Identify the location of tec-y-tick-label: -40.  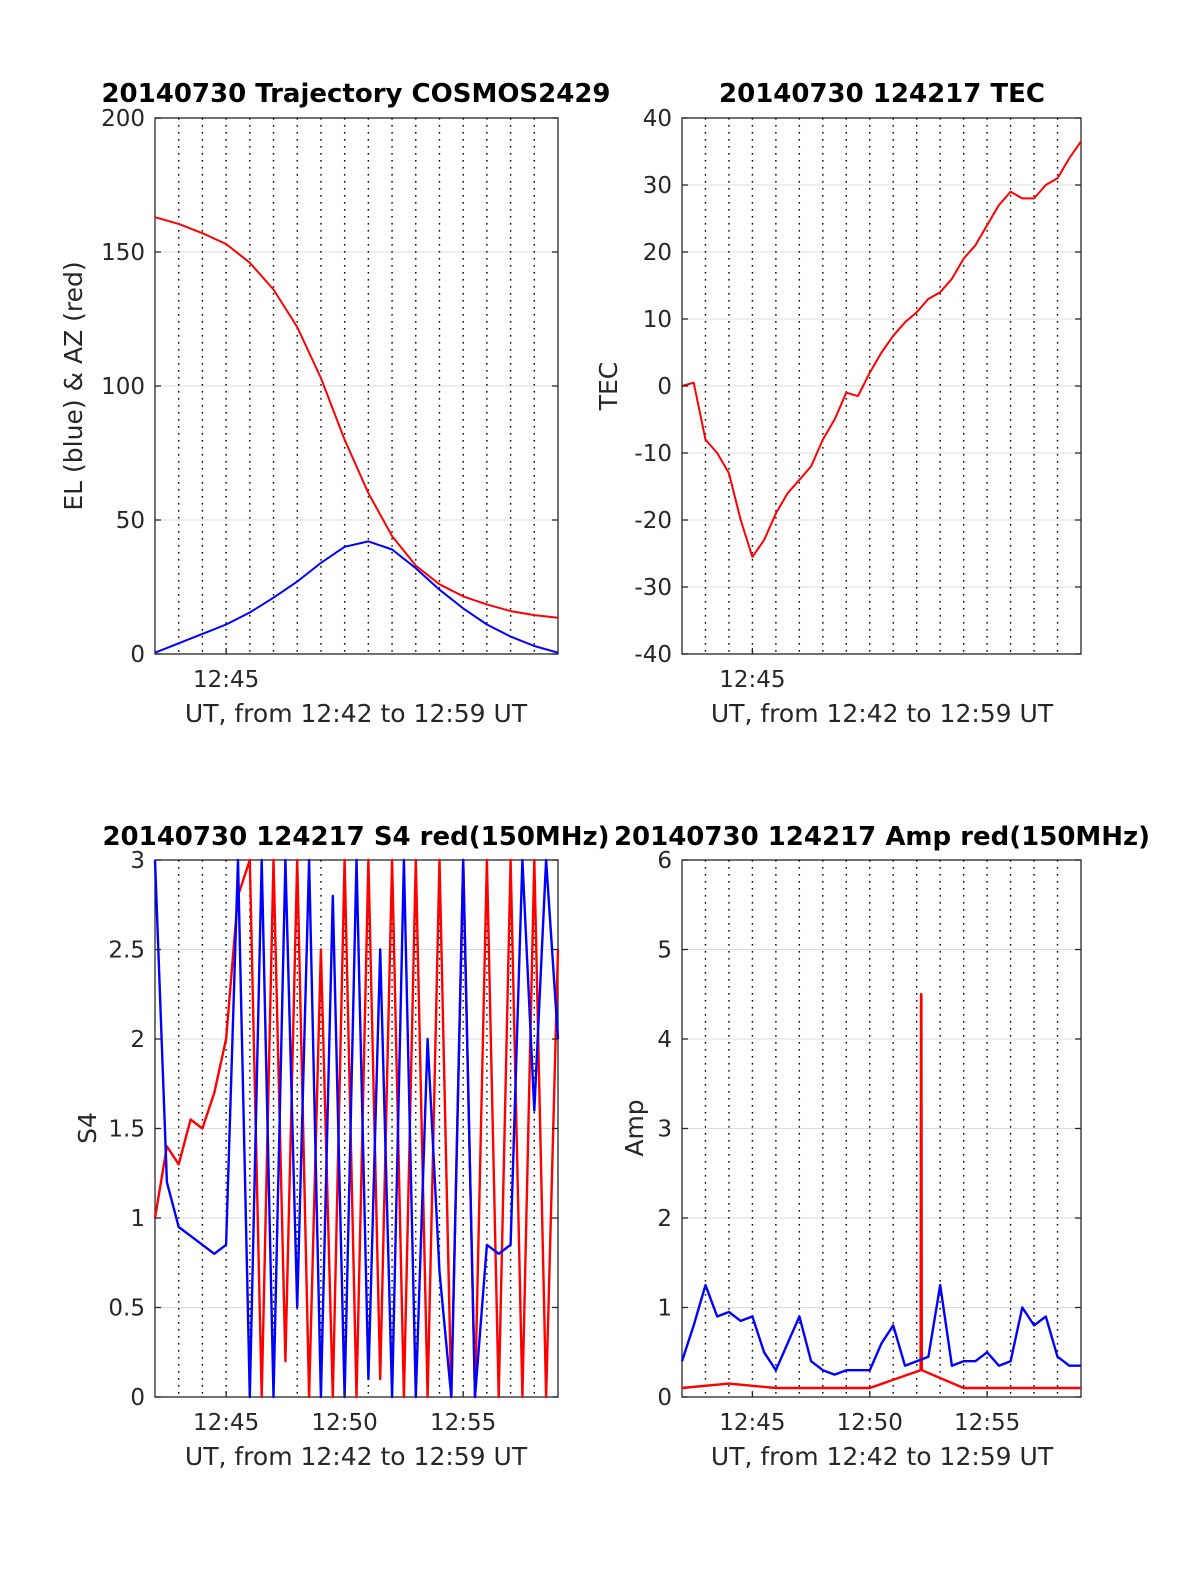
(653, 655).